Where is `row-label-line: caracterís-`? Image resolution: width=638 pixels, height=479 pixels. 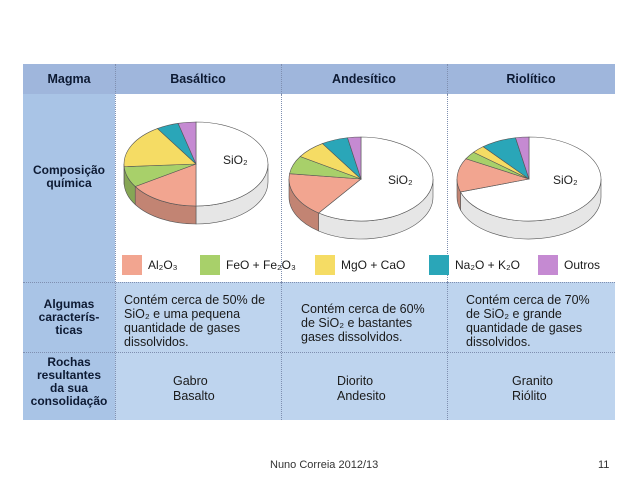 row-label-line: caracterís- is located at coordinates (69, 317).